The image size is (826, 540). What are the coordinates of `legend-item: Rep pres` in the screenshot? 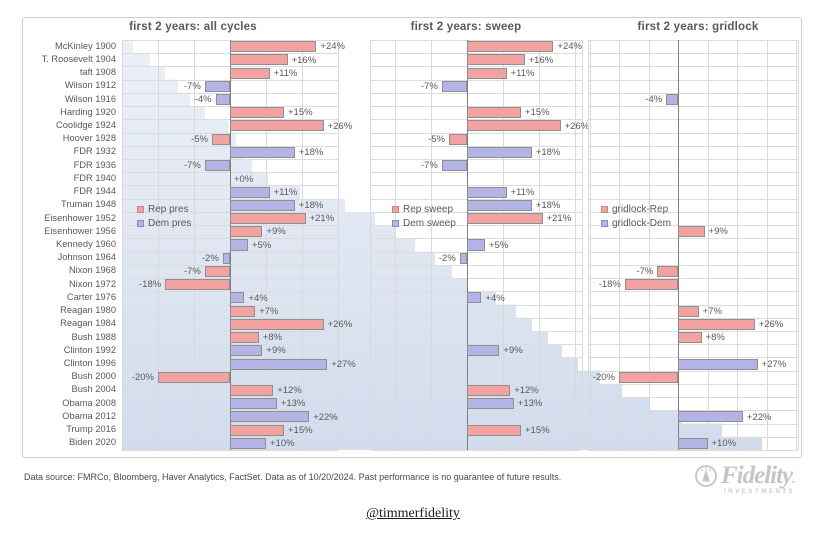 It's located at (164, 209).